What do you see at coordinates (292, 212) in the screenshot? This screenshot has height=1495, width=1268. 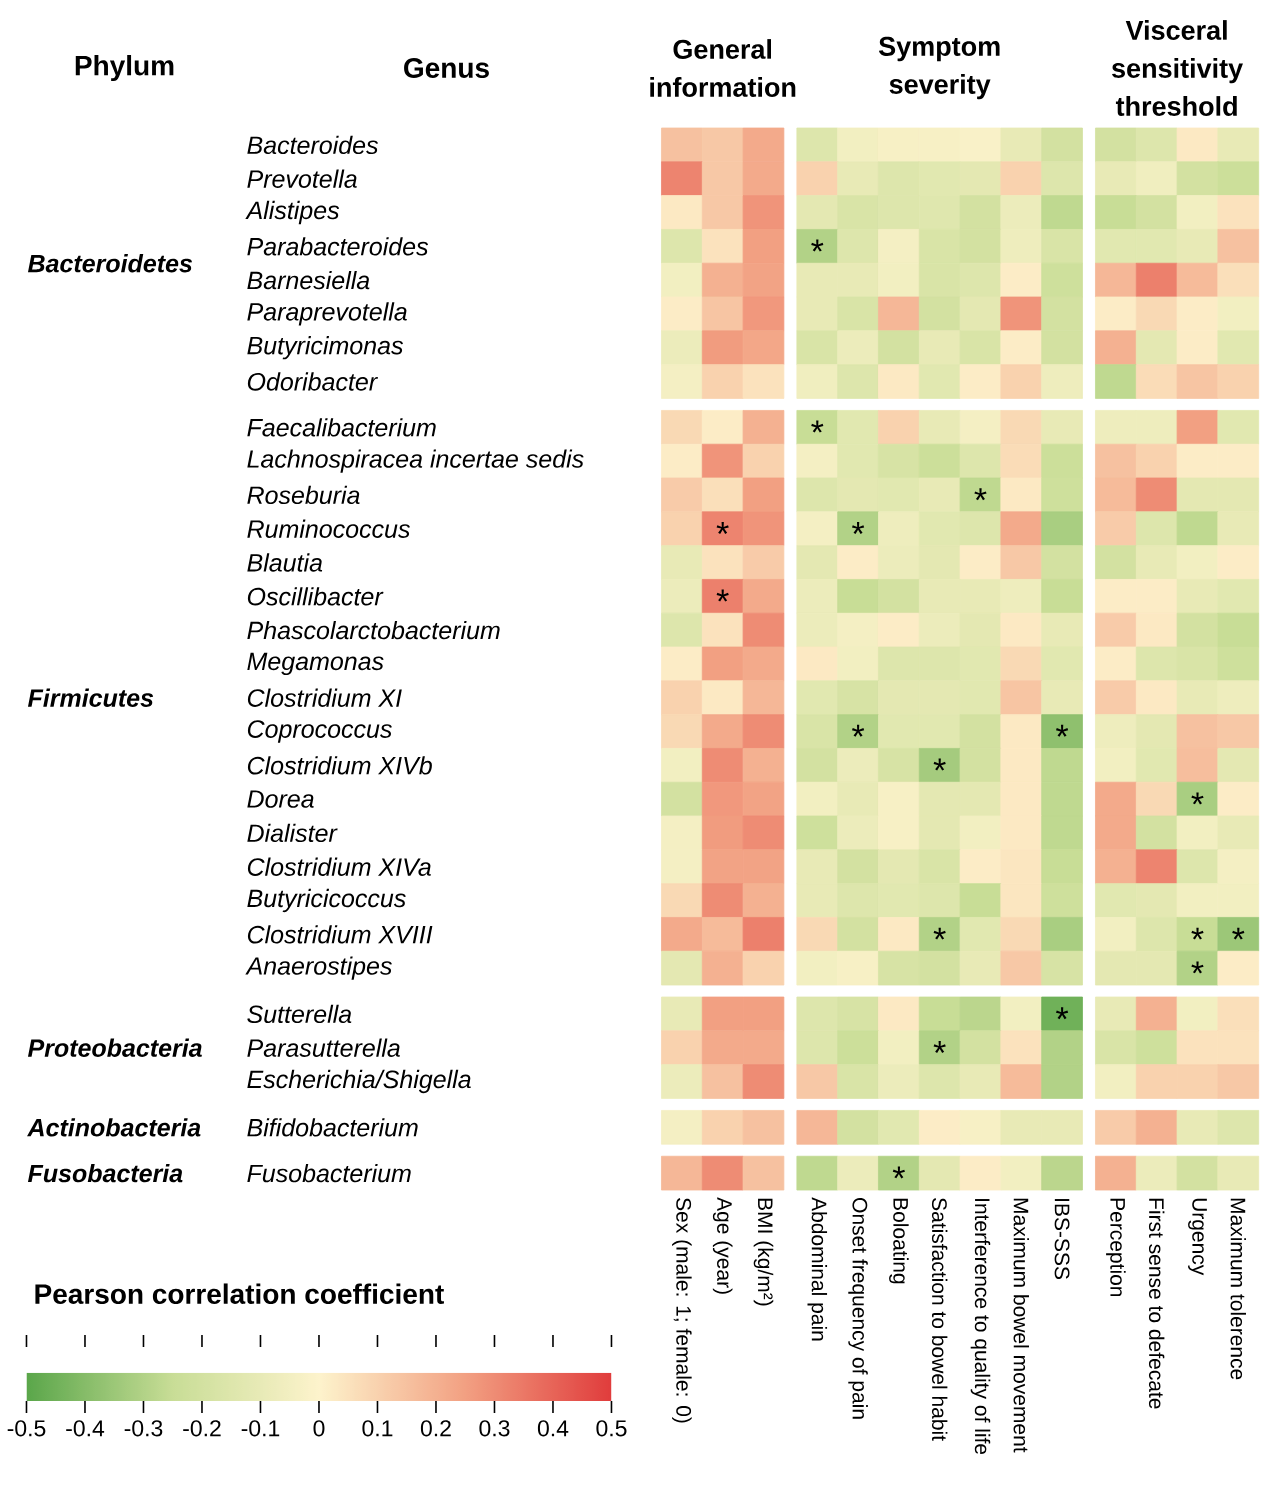 I see `y-tick-label: Alistipes` at bounding box center [292, 212].